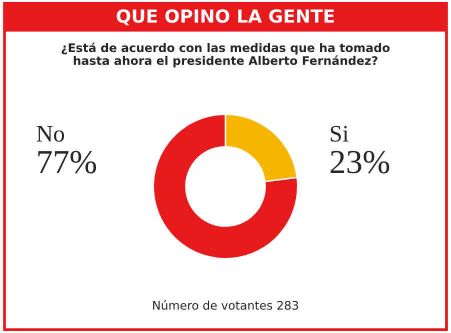 The width and height of the screenshot is (451, 333). What do you see at coordinates (225, 187) in the screenshot?
I see `donut-slice` at bounding box center [225, 187].